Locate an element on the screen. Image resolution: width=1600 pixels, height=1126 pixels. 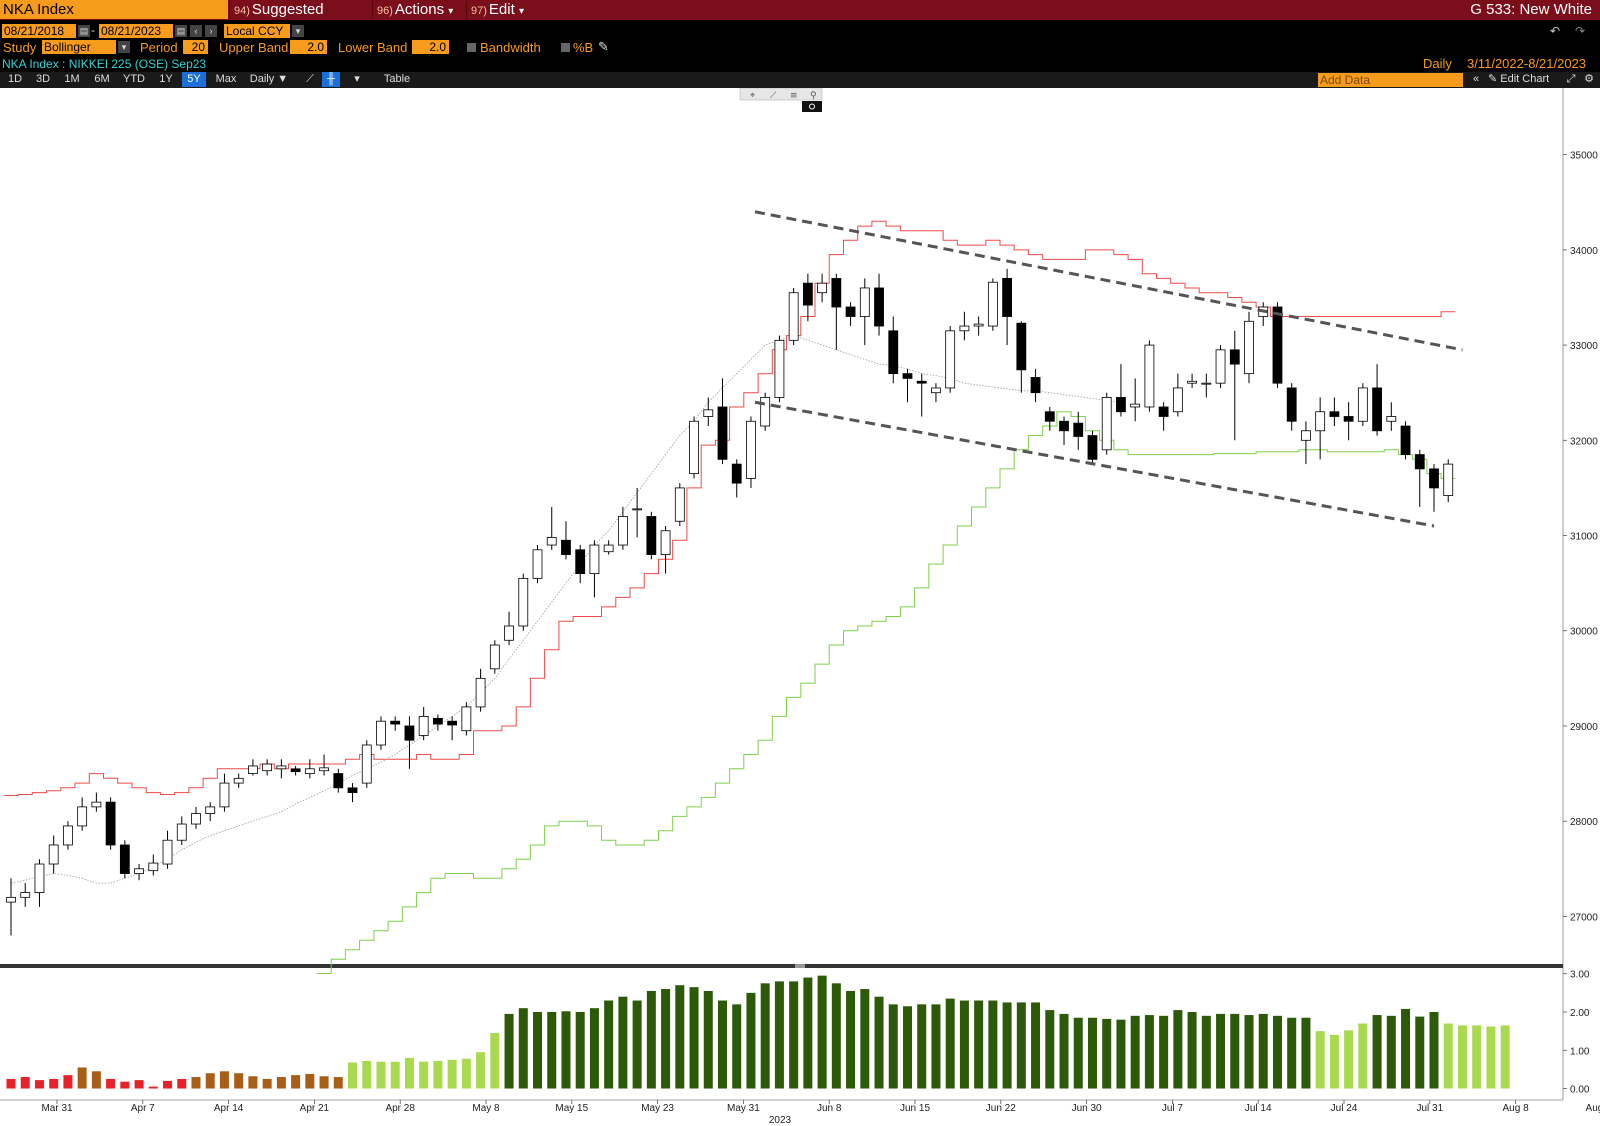
suggested-charts-button: 94)Suggested Charts is located at coordinates (300, 19).